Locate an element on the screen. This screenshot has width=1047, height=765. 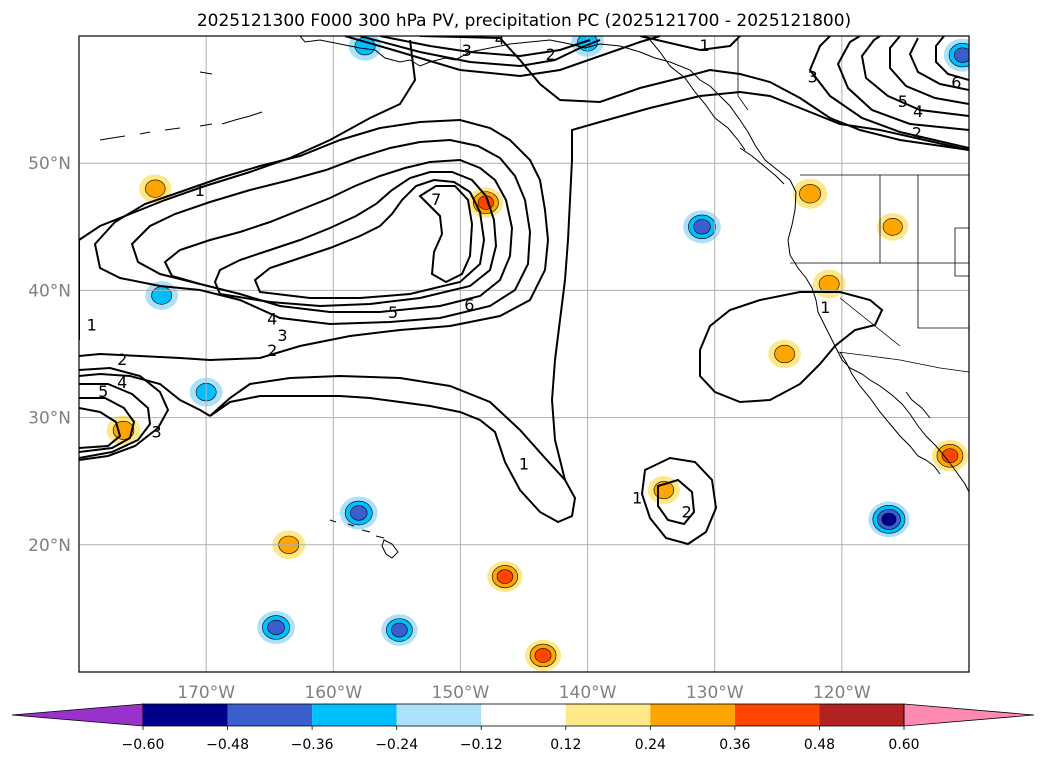
colorbar-tick-label: 0.48 is located at coordinates (819, 745).